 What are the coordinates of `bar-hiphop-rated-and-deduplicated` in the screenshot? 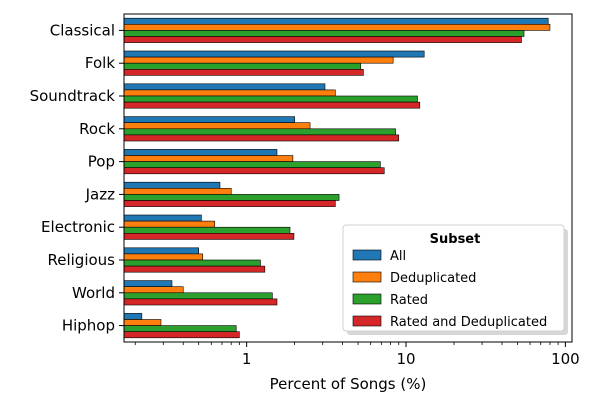 It's located at (181, 335).